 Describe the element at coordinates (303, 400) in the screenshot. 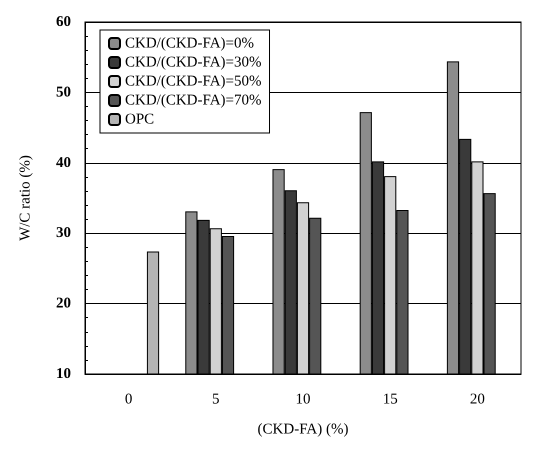

I see `x-tick-label: 10` at that location.